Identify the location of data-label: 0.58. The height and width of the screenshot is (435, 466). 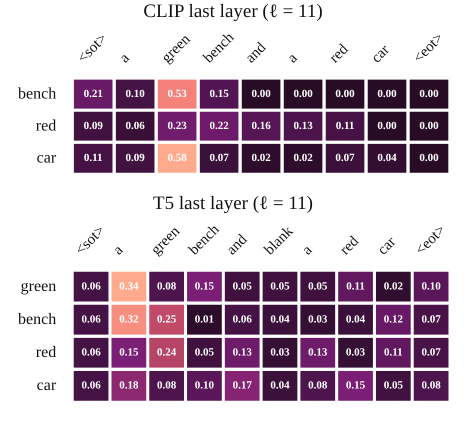
(178, 158).